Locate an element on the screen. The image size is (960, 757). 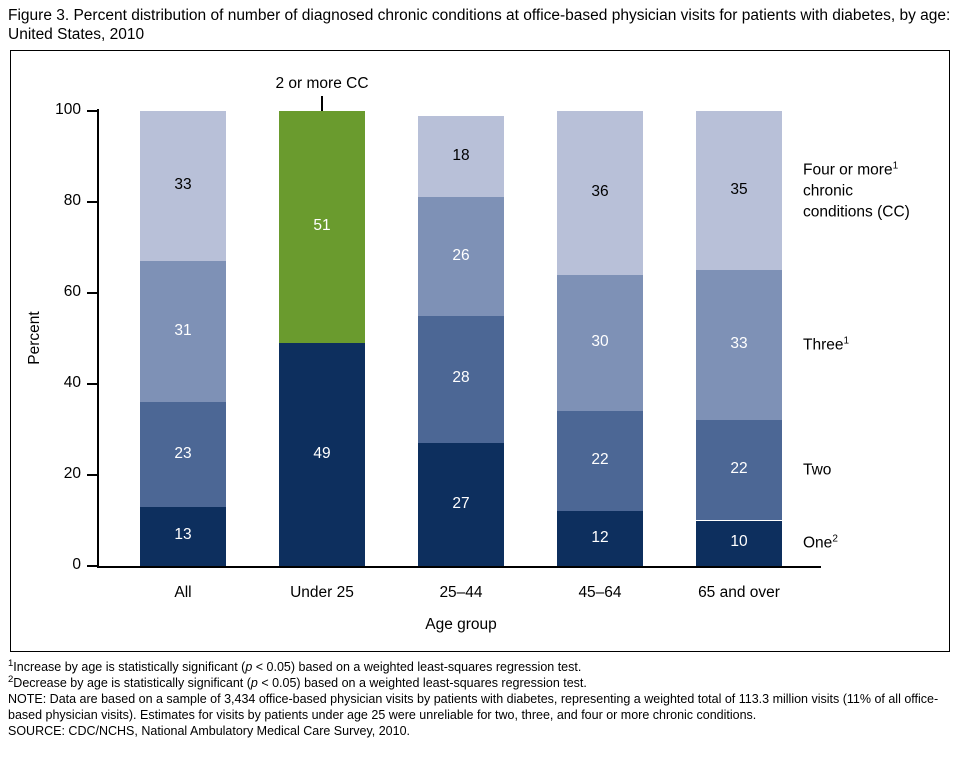
bar-value-label: 10 is located at coordinates (739, 542).